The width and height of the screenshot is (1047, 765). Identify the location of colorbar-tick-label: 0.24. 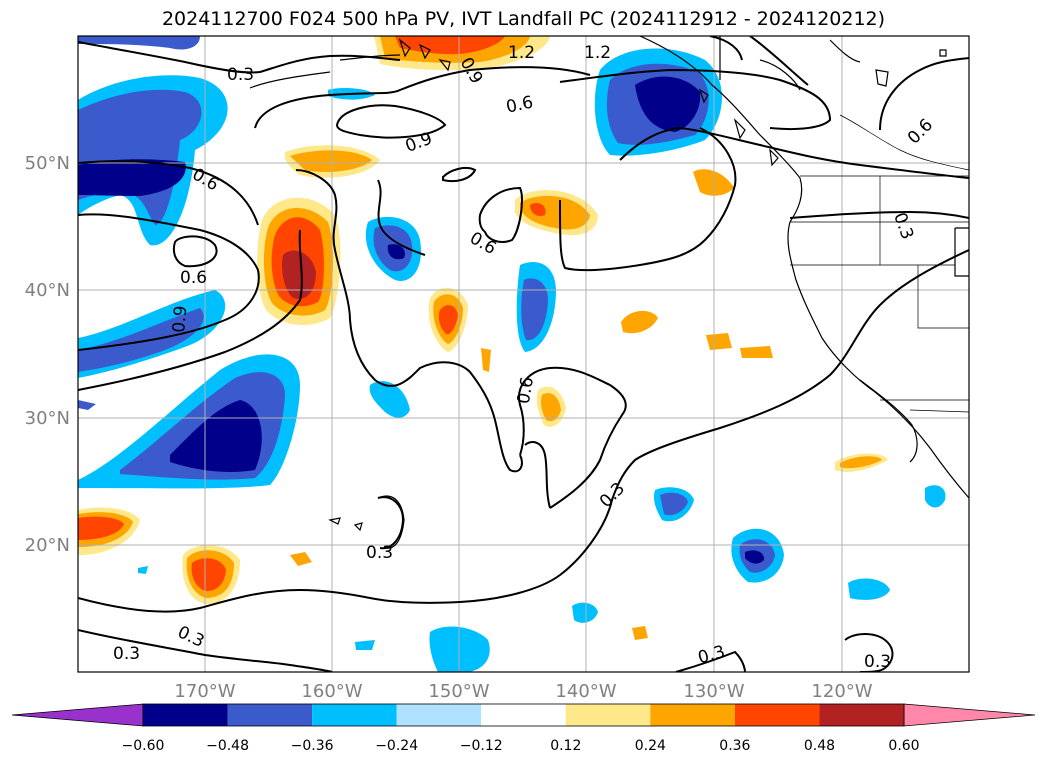
(650, 746).